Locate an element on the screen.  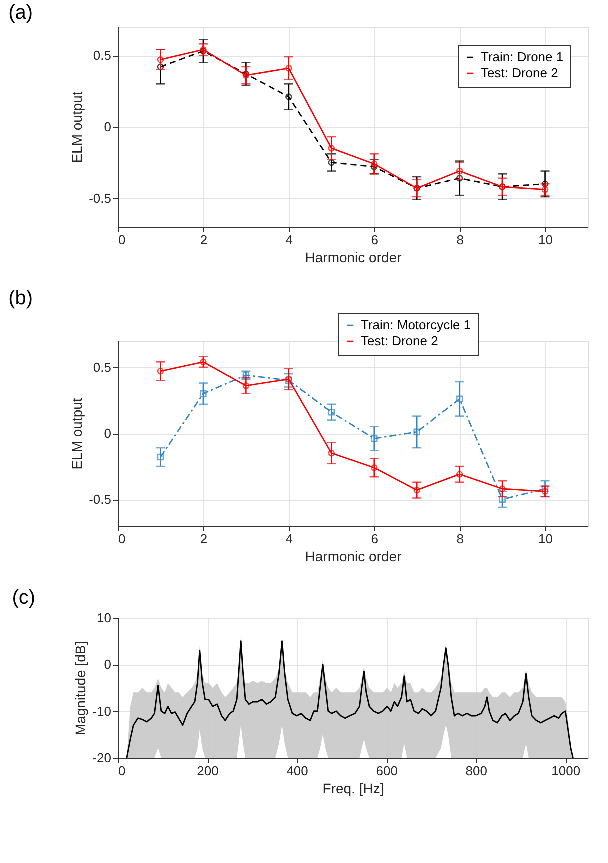
chart-title: (c) is located at coordinates (24, 598).